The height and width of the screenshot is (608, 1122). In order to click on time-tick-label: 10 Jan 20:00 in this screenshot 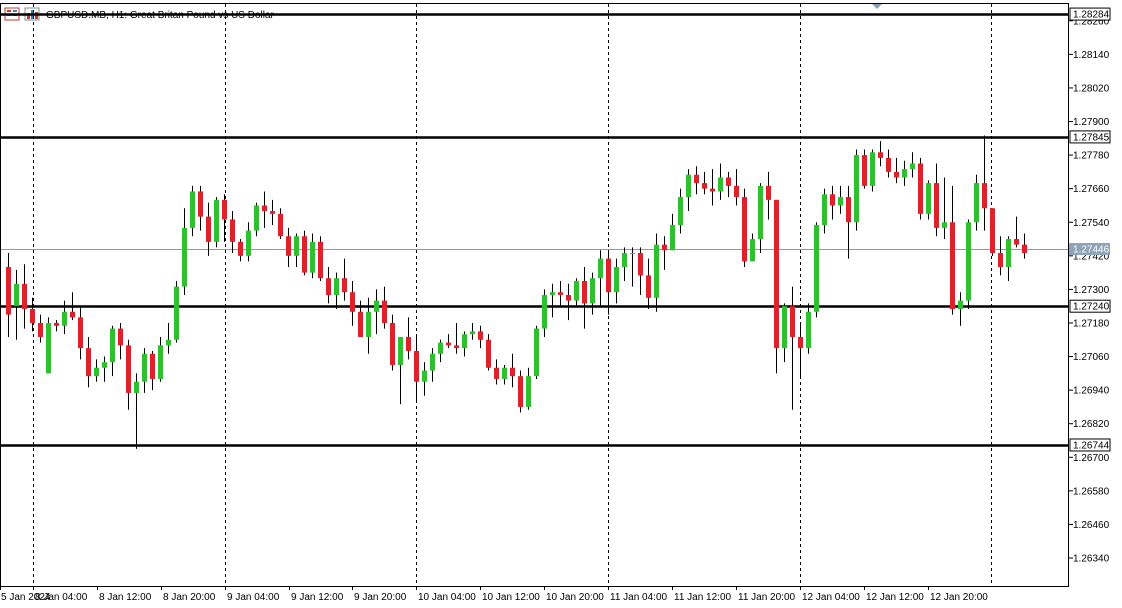, I will do `click(575, 597)`.